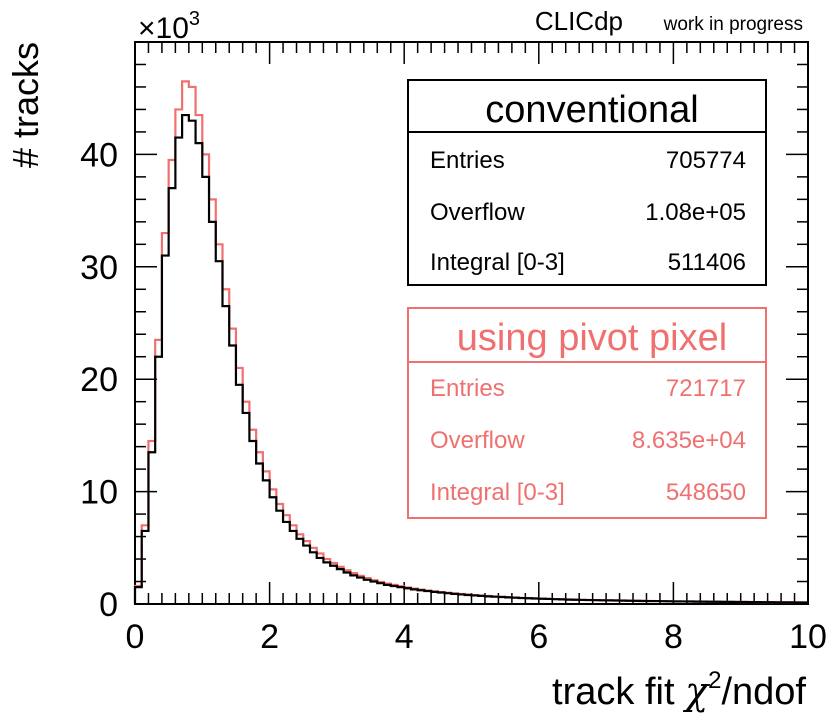  What do you see at coordinates (99, 268) in the screenshot?
I see `y-tick-label: 30` at bounding box center [99, 268].